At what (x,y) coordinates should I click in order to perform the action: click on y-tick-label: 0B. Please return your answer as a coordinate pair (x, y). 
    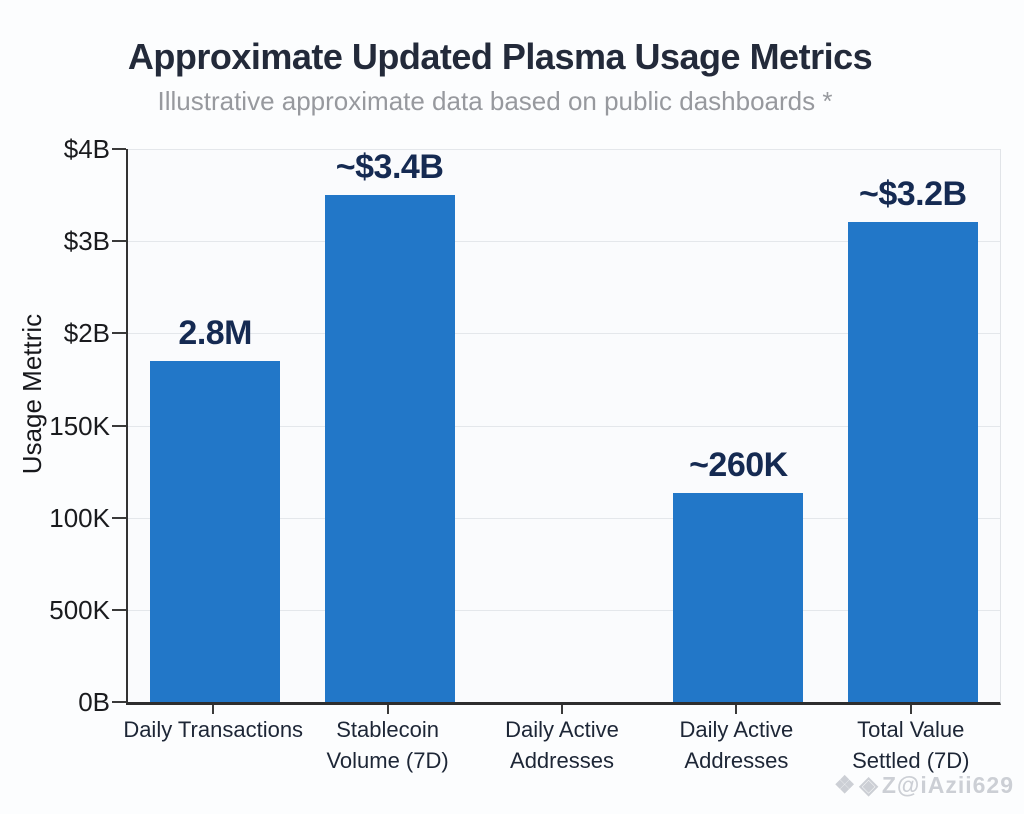
    Looking at the image, I should click on (94, 702).